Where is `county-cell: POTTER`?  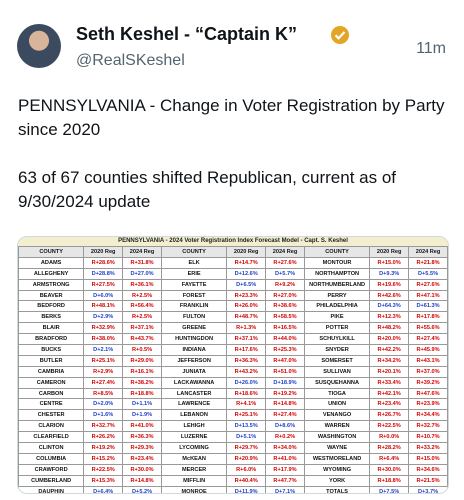 county-cell: POTTER is located at coordinates (337, 328).